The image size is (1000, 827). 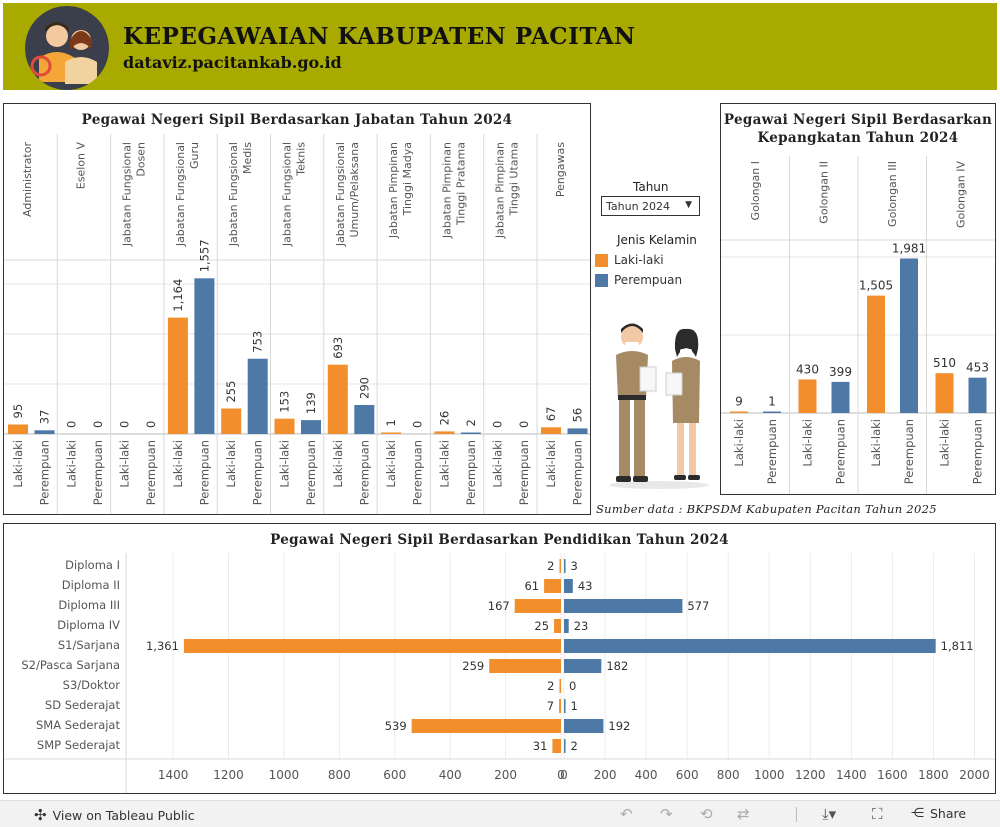 I want to click on category-label: SMA Sederajat, so click(x=78, y=725).